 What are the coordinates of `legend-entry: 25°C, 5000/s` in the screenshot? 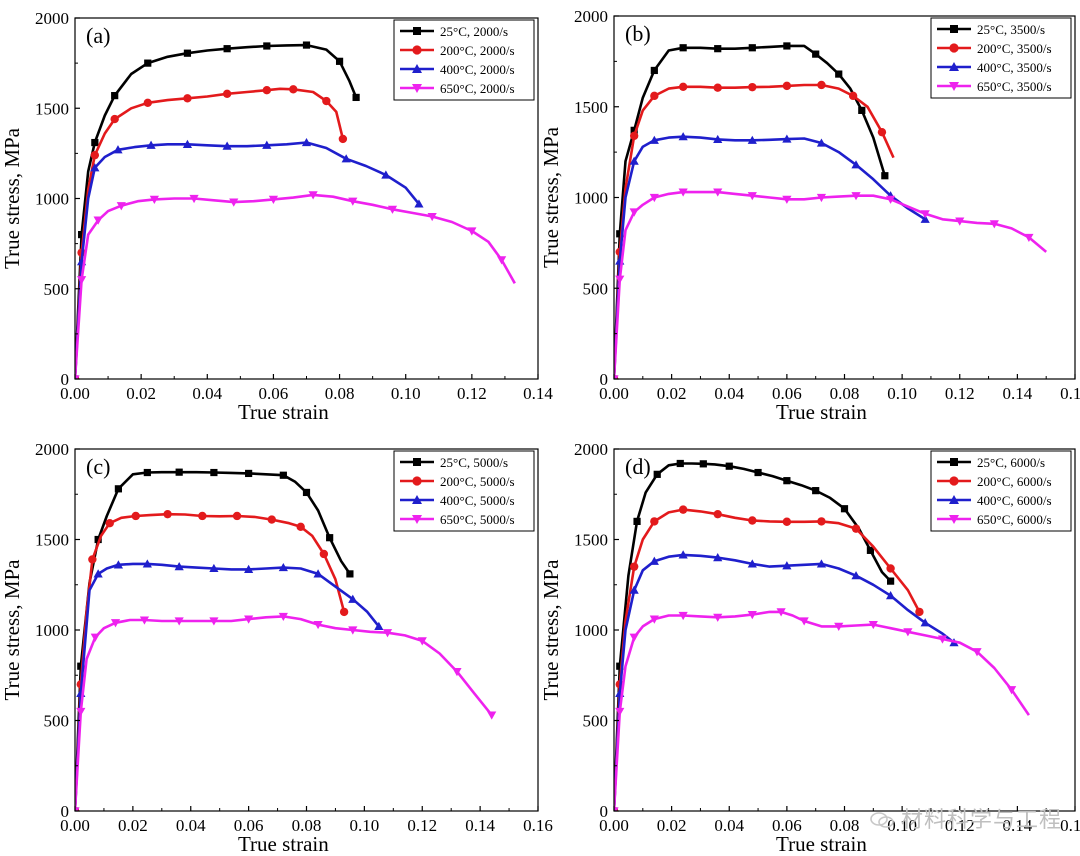 It's located at (454, 462).